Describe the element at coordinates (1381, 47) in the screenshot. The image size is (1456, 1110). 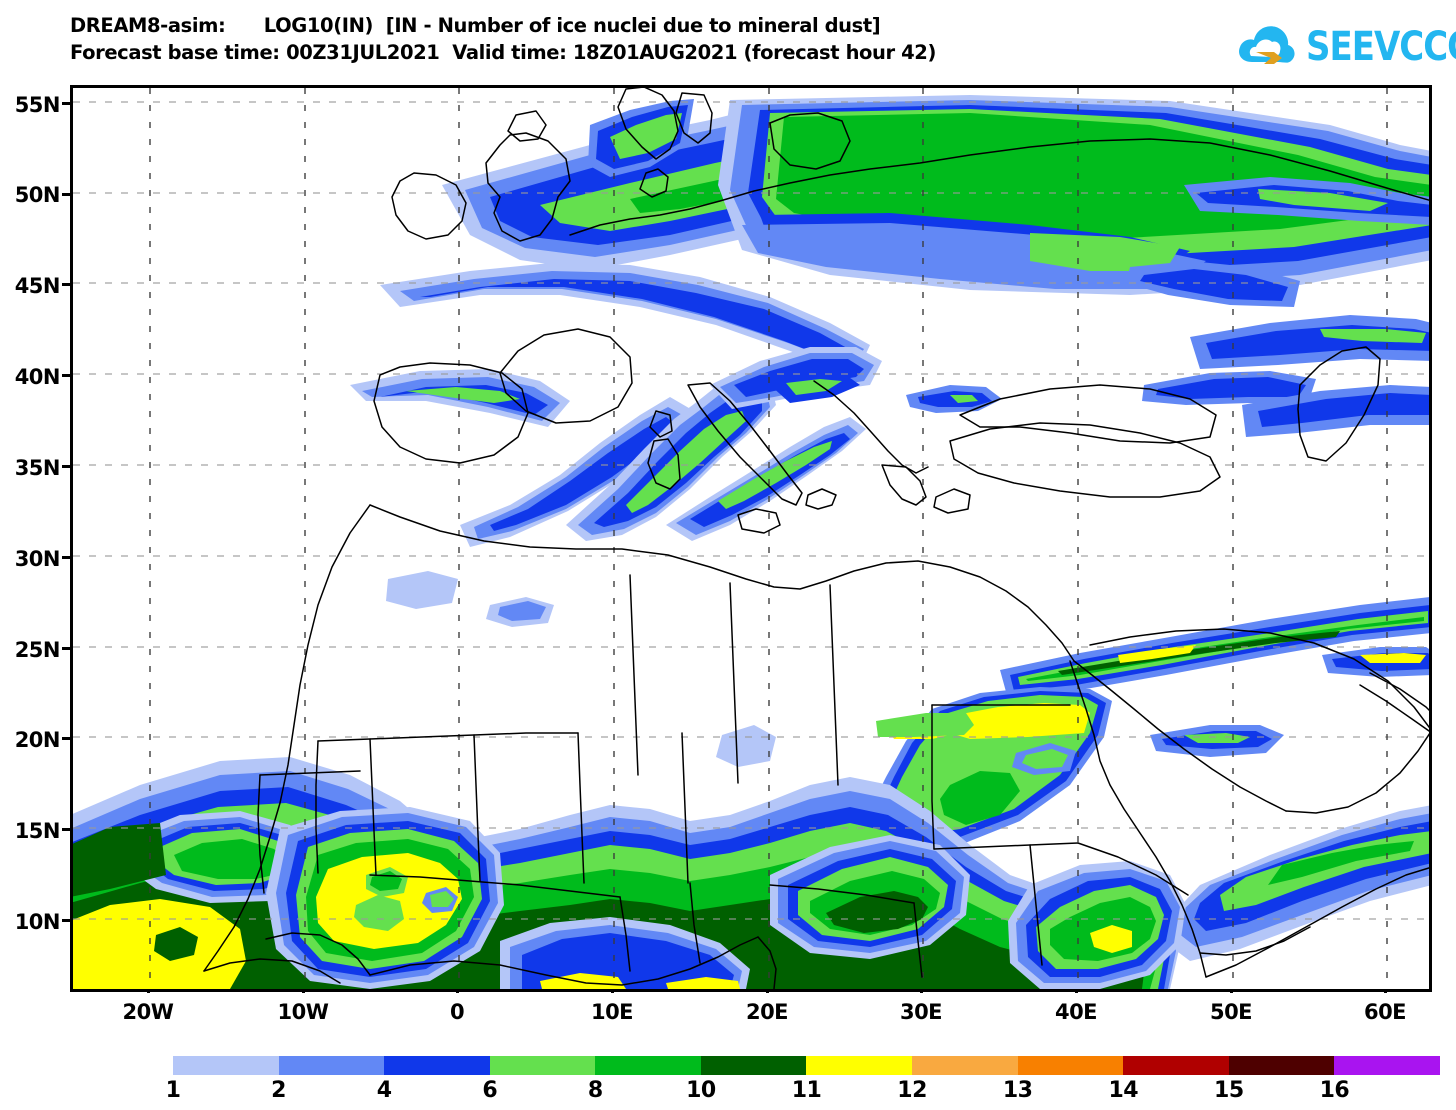
I see `logo-text: SEEVCCC` at that location.